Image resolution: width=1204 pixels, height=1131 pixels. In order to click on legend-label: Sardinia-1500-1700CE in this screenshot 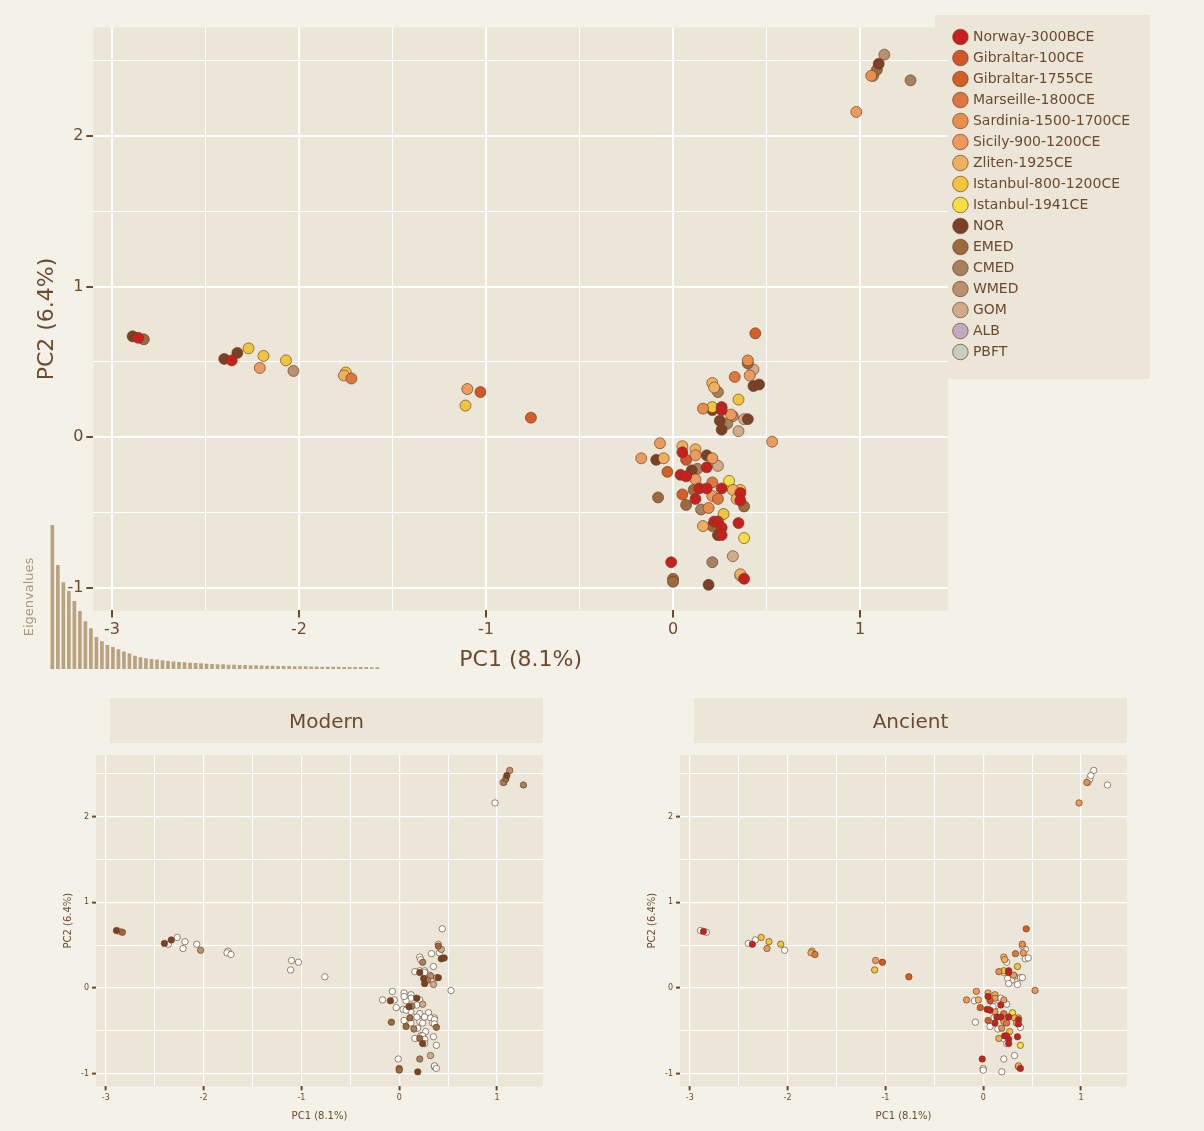, I will do `click(1051, 119)`.